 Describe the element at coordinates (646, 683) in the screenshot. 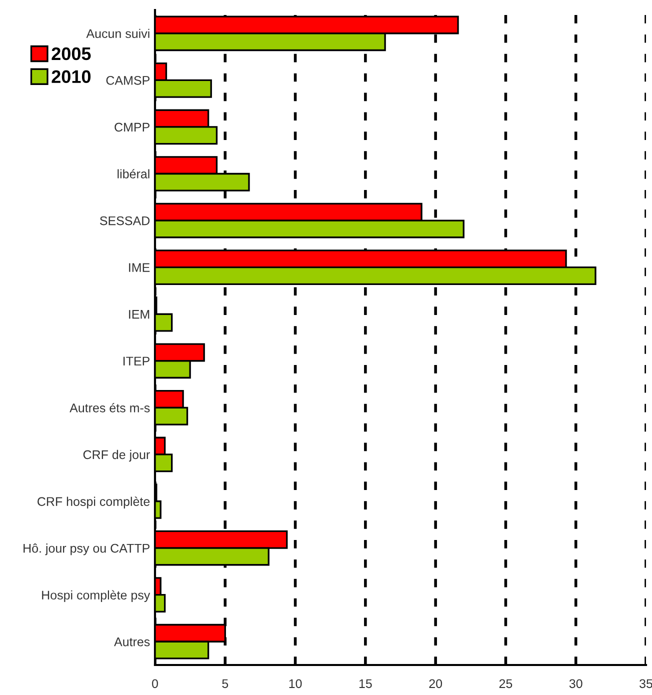

I see `x-tick-label: 35` at that location.